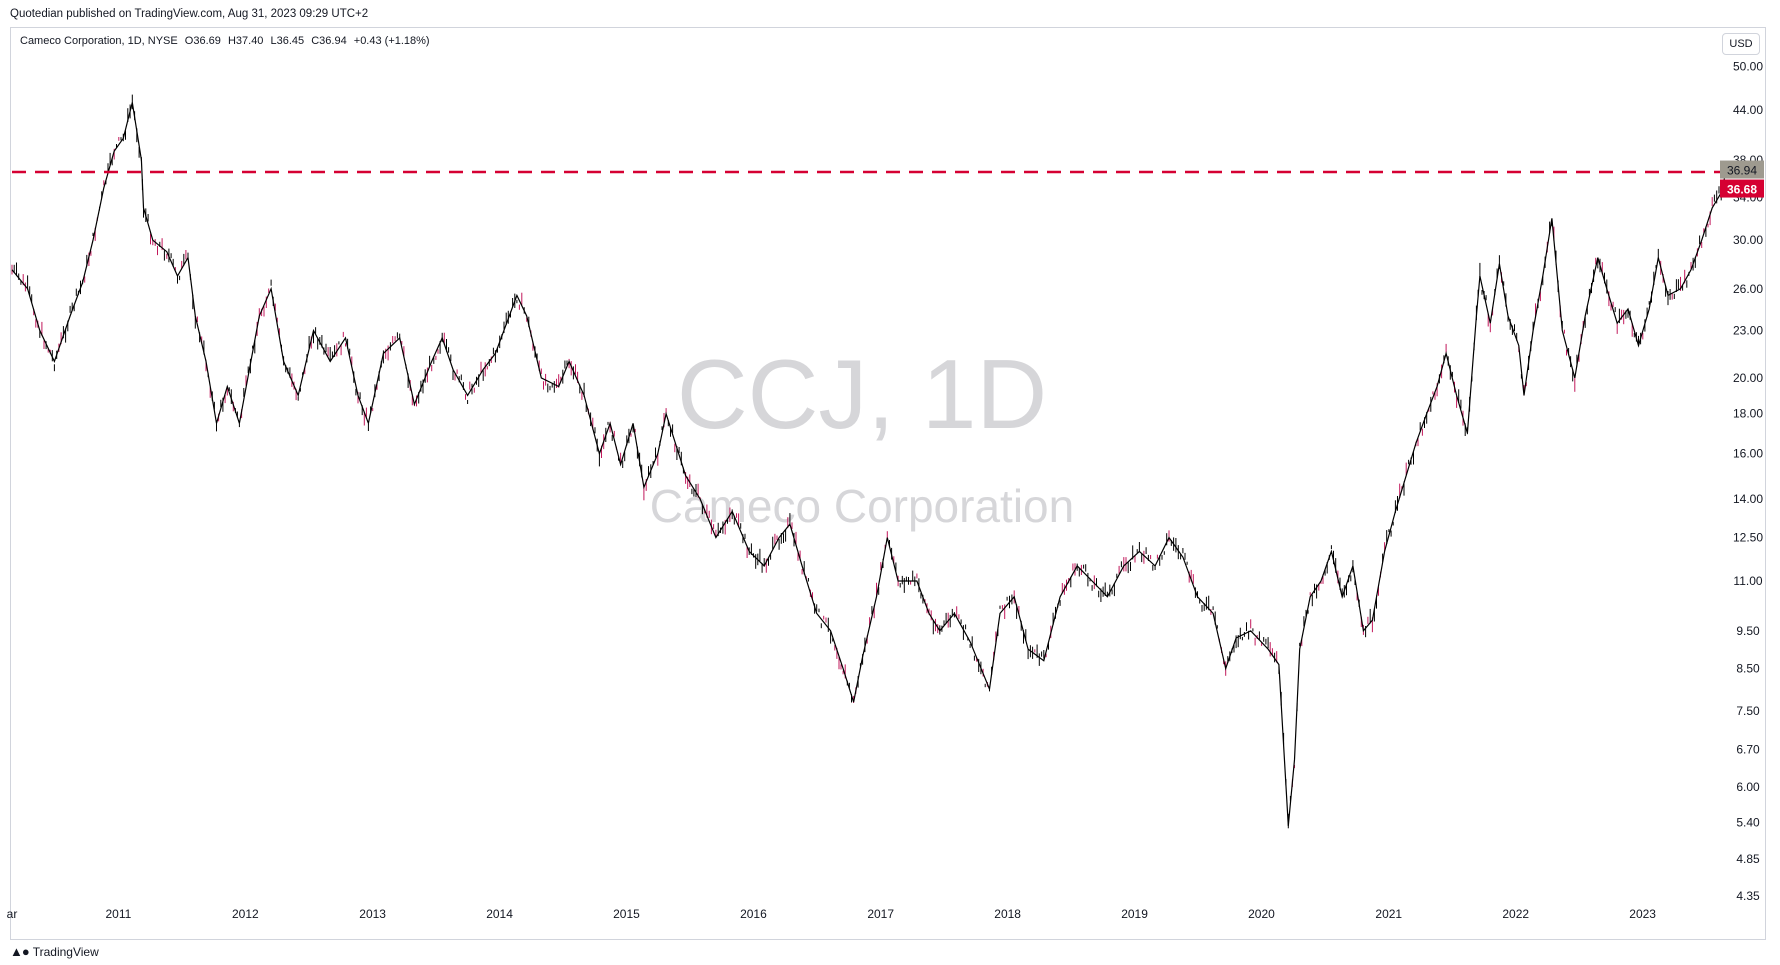  Describe the element at coordinates (1748, 67) in the screenshot. I see `y-axis-tick-label: 50.00` at that location.